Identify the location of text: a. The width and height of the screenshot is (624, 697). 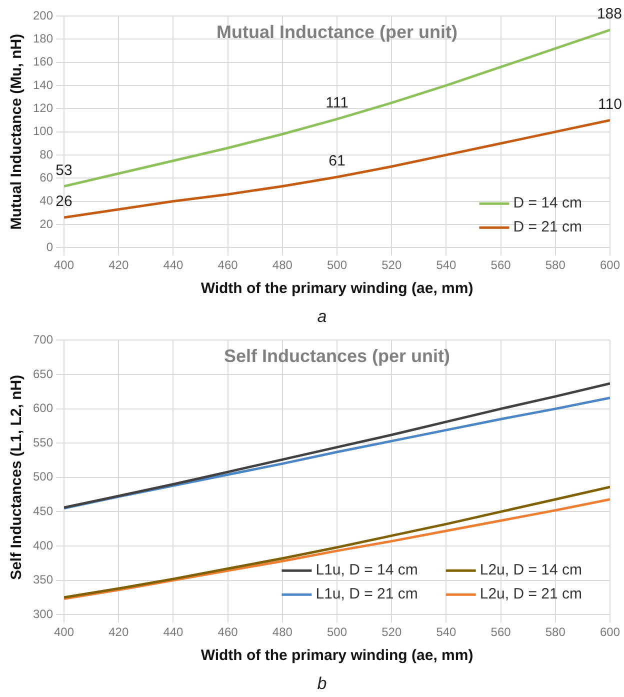
(322, 316).